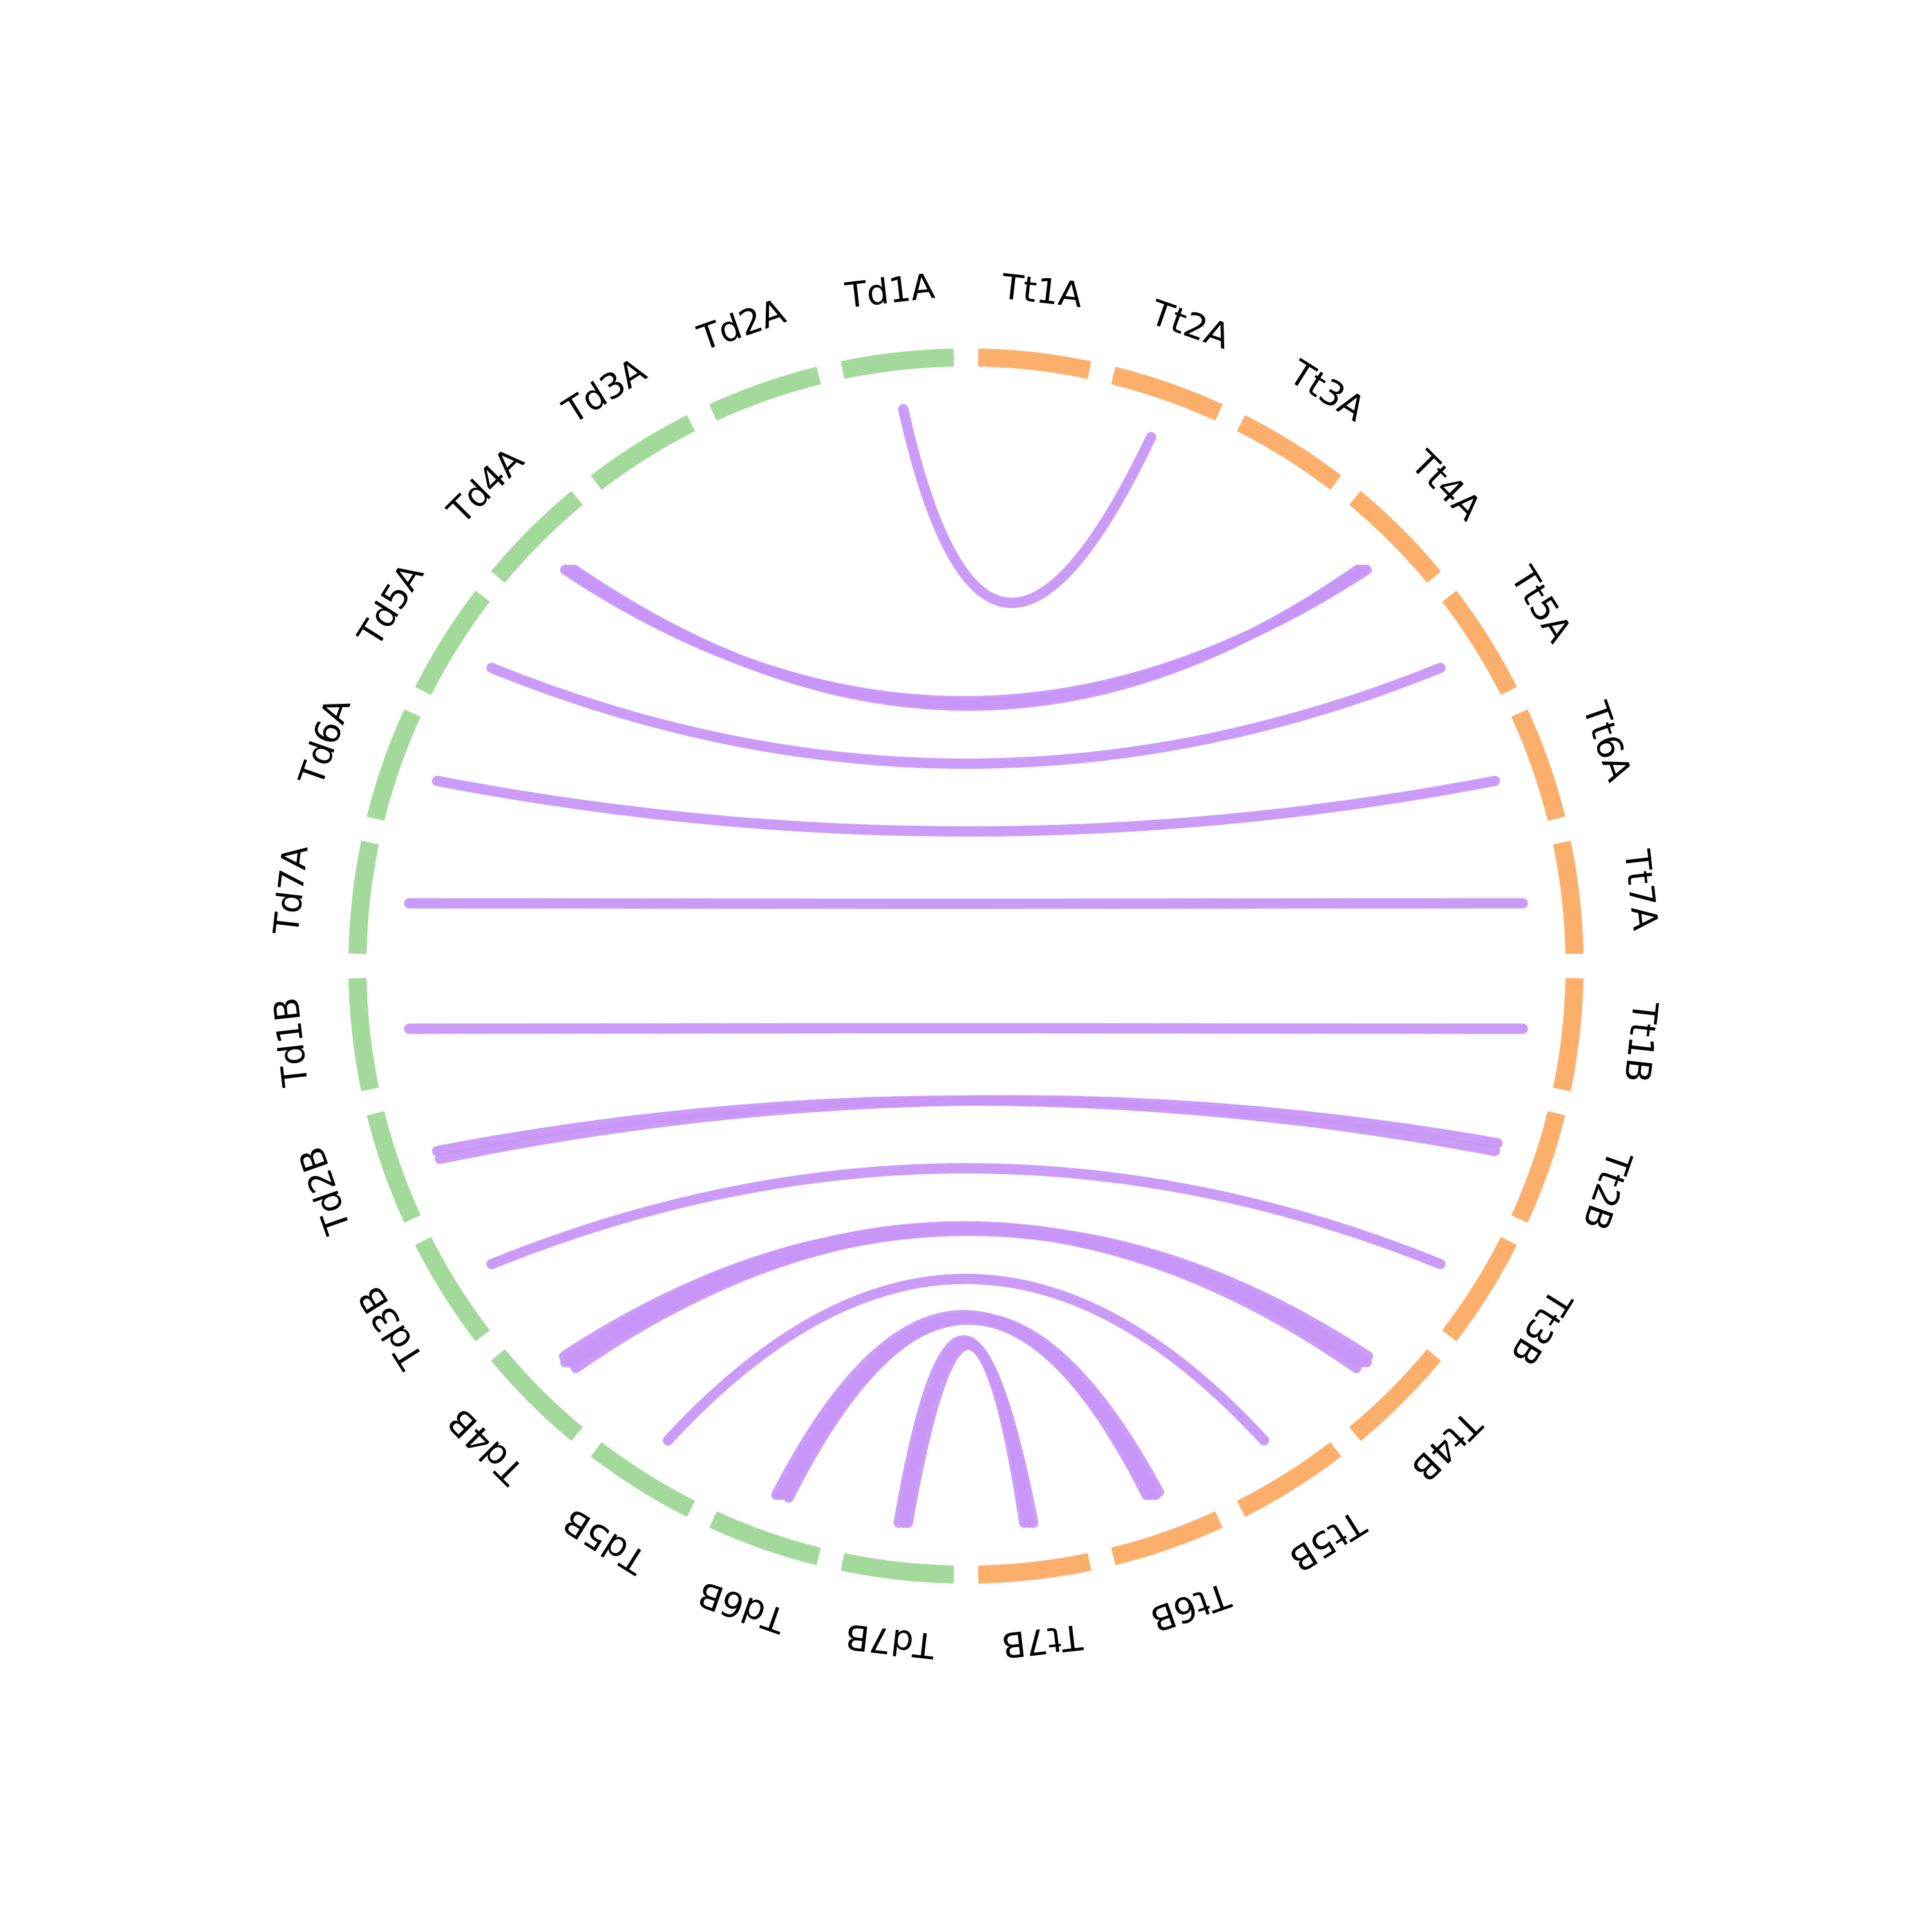  I want to click on segment-arc-td6b, so click(765, 1539).